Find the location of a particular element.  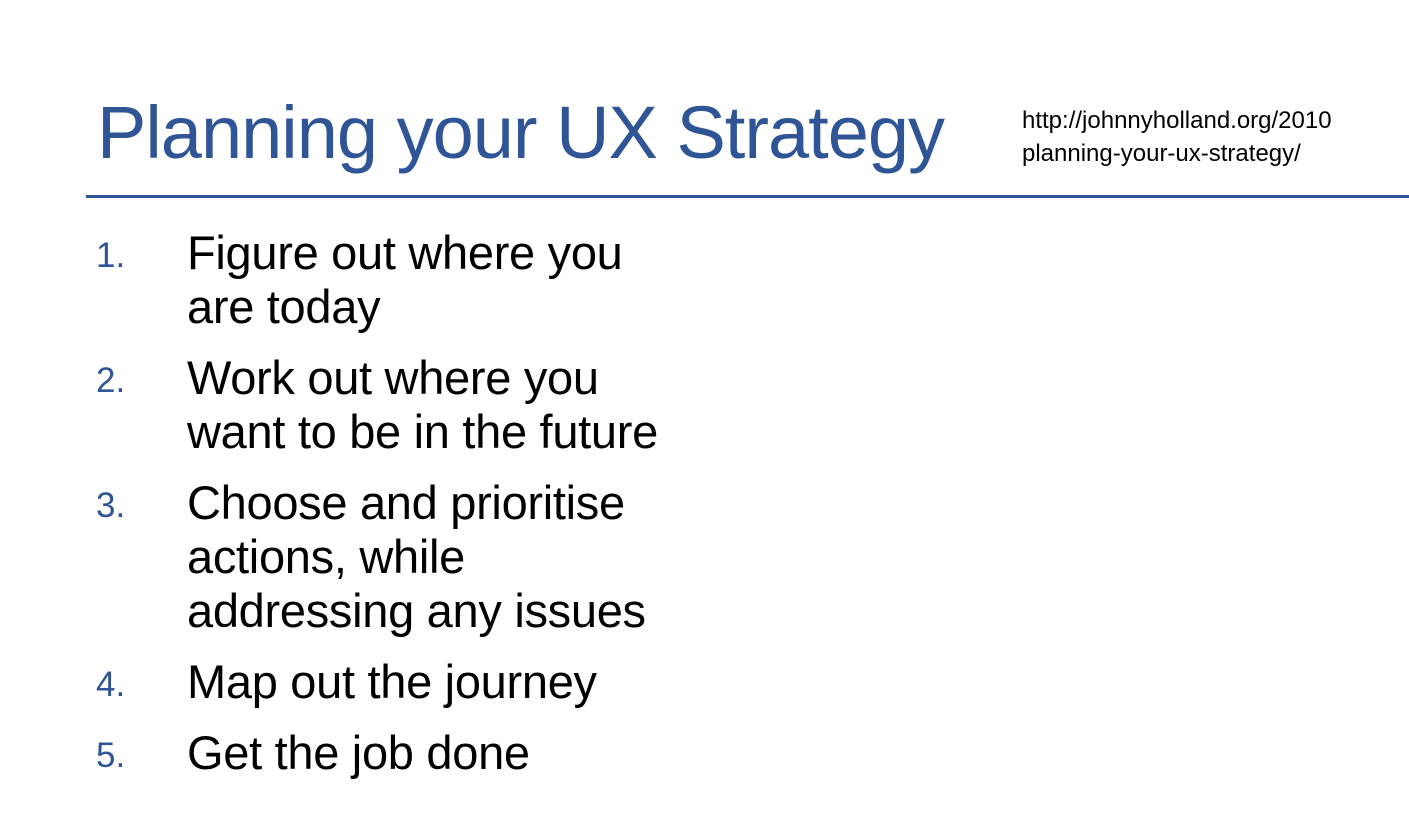

step-text: Get the job done is located at coordinates (358, 752).